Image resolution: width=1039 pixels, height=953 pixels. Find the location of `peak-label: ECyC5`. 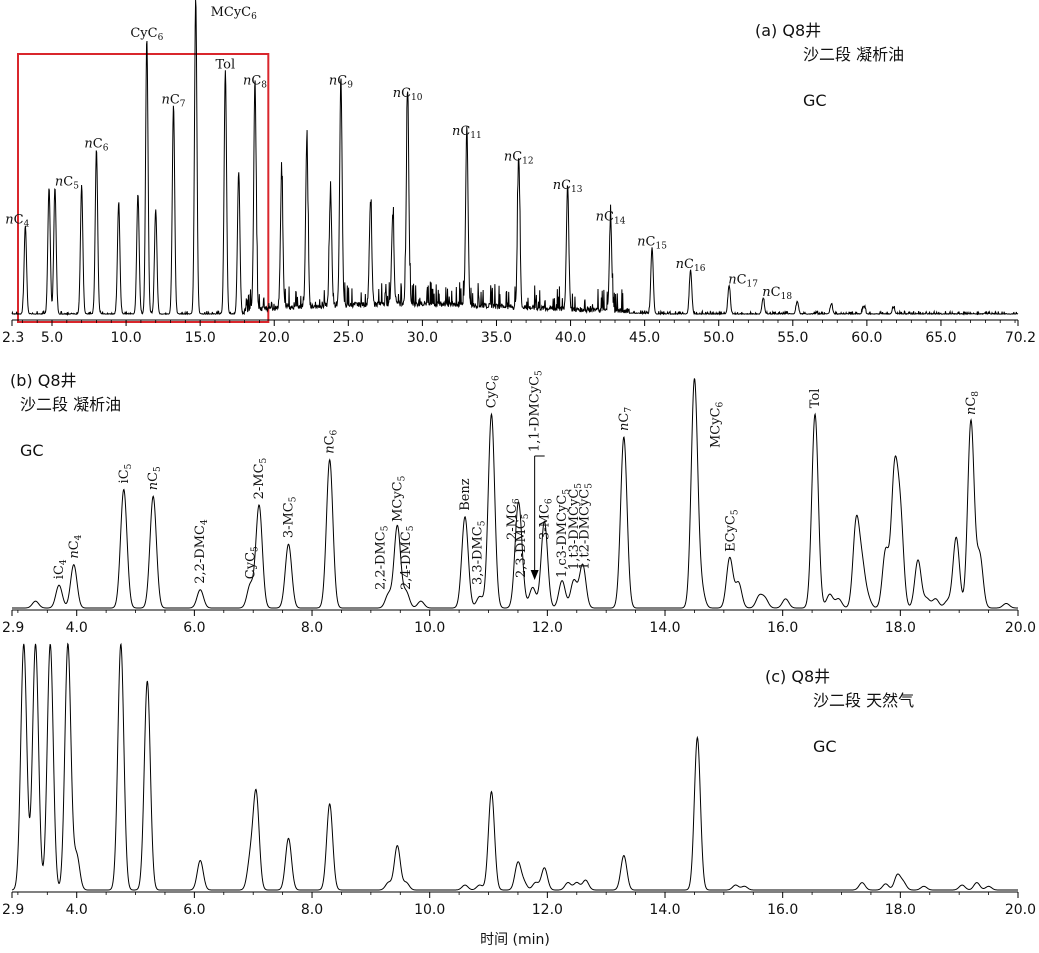

peak-label: ECyC5 is located at coordinates (732, 530).